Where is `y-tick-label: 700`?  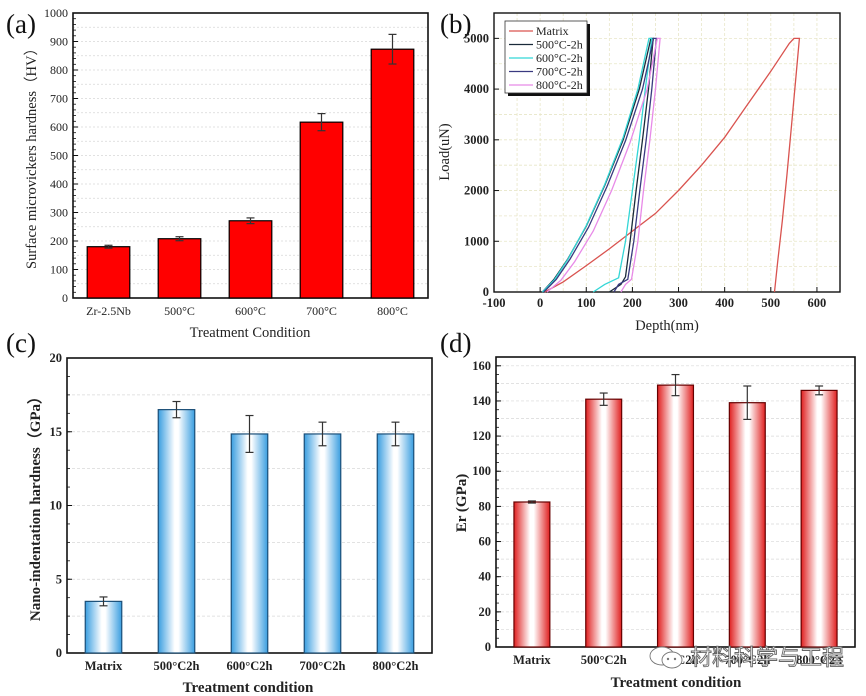 y-tick-label: 700 is located at coordinates (59, 99).